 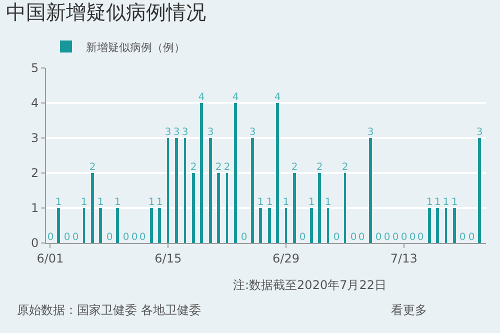 What do you see at coordinates (286, 258) in the screenshot?
I see `x-tick-label: 6/29` at bounding box center [286, 258].